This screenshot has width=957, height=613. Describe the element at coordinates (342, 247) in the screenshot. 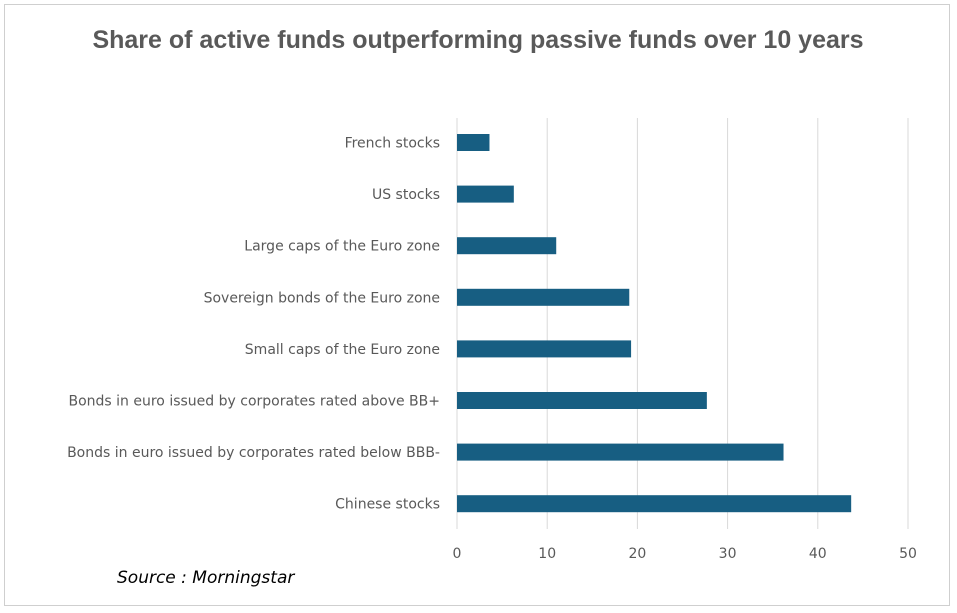

I see `category-label: Large caps of the Euro zone` at that location.